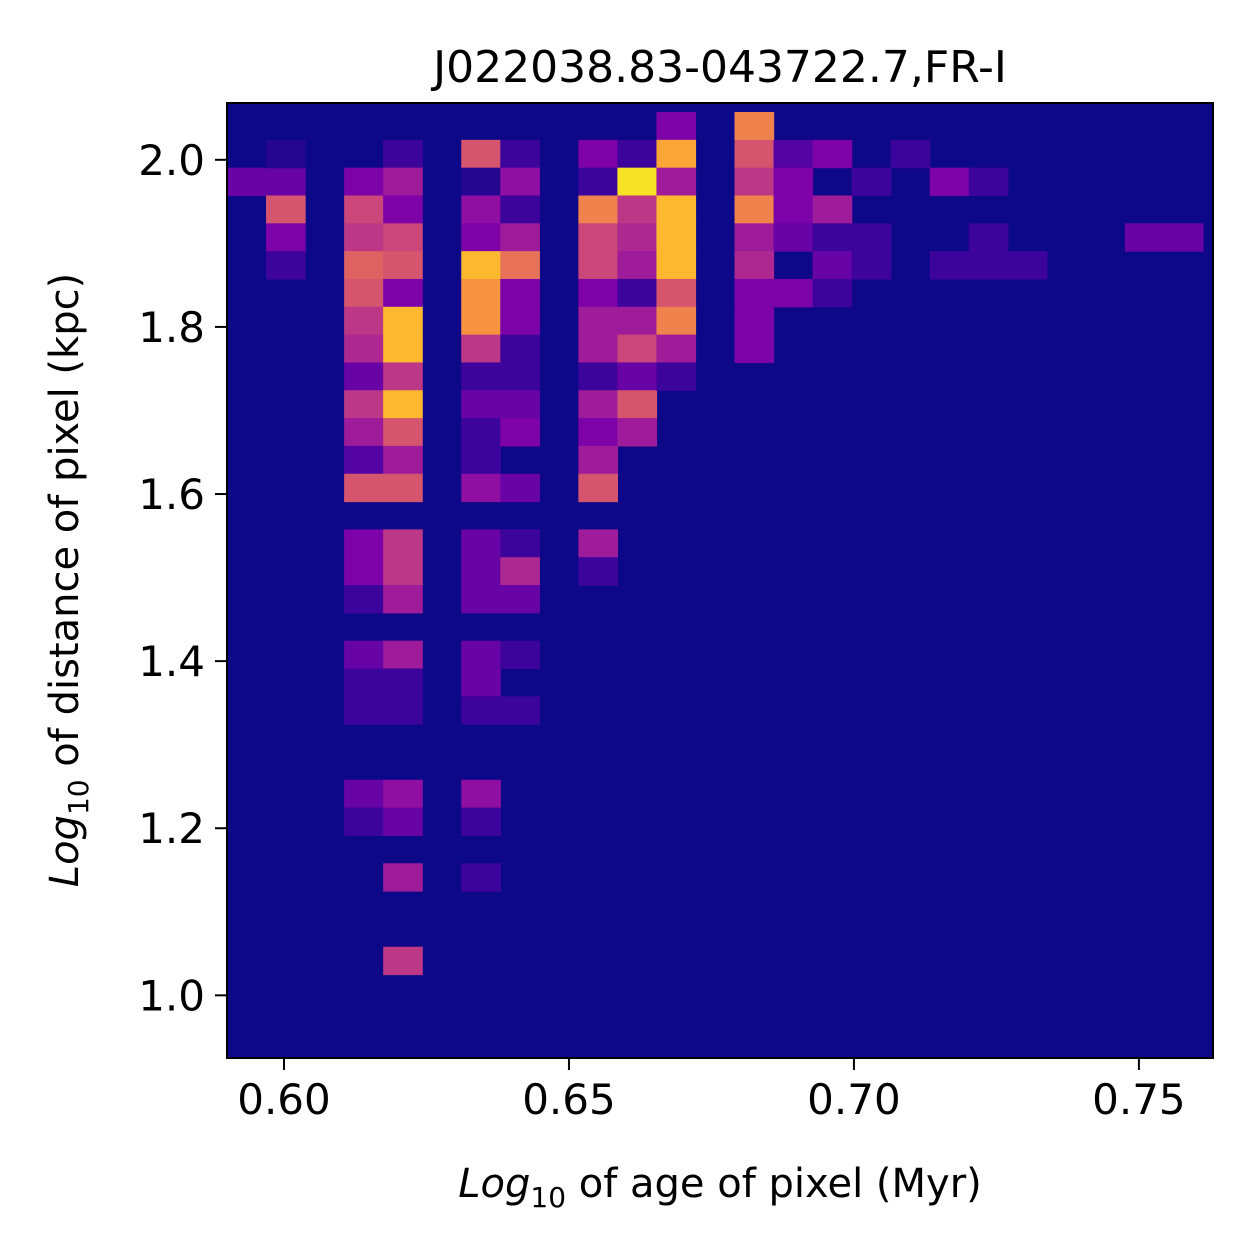  What do you see at coordinates (65, 851) in the screenshot?
I see `y-axis-label-log: Log` at bounding box center [65, 851].